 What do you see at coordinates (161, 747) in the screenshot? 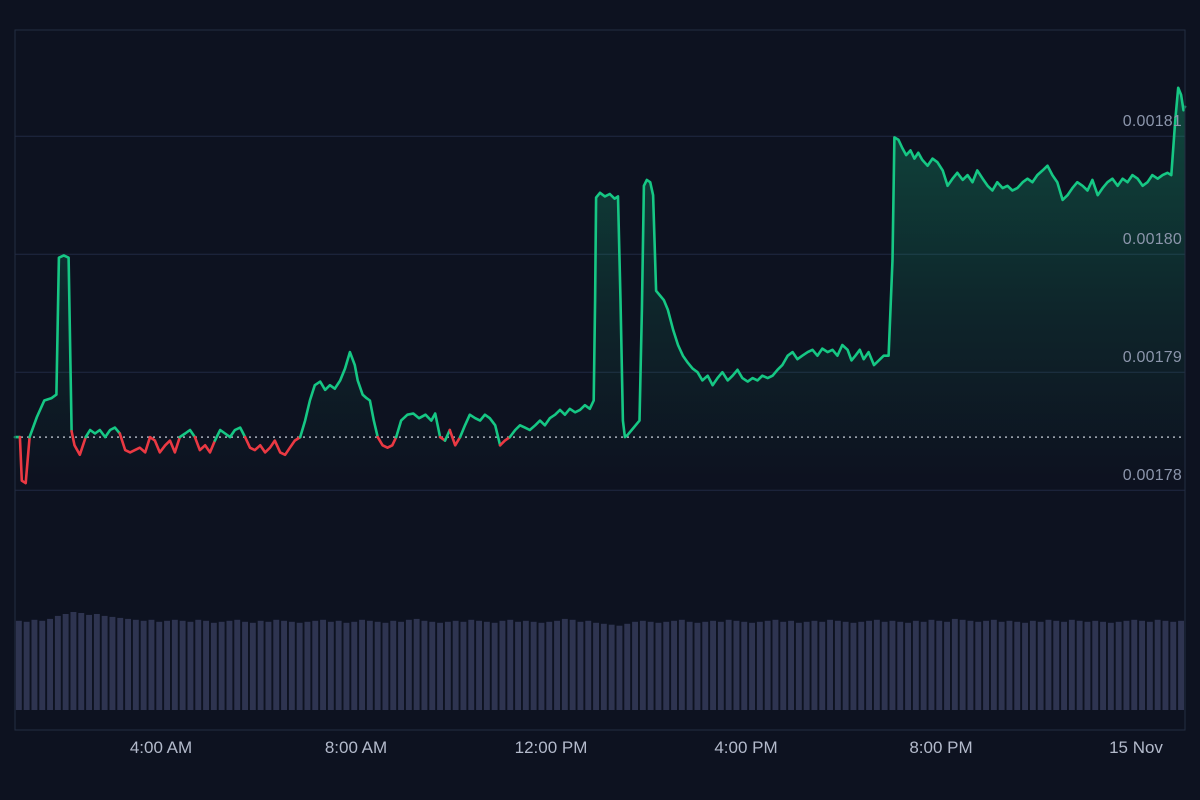
I see `x-axis-label: 4:00 AM` at bounding box center [161, 747].